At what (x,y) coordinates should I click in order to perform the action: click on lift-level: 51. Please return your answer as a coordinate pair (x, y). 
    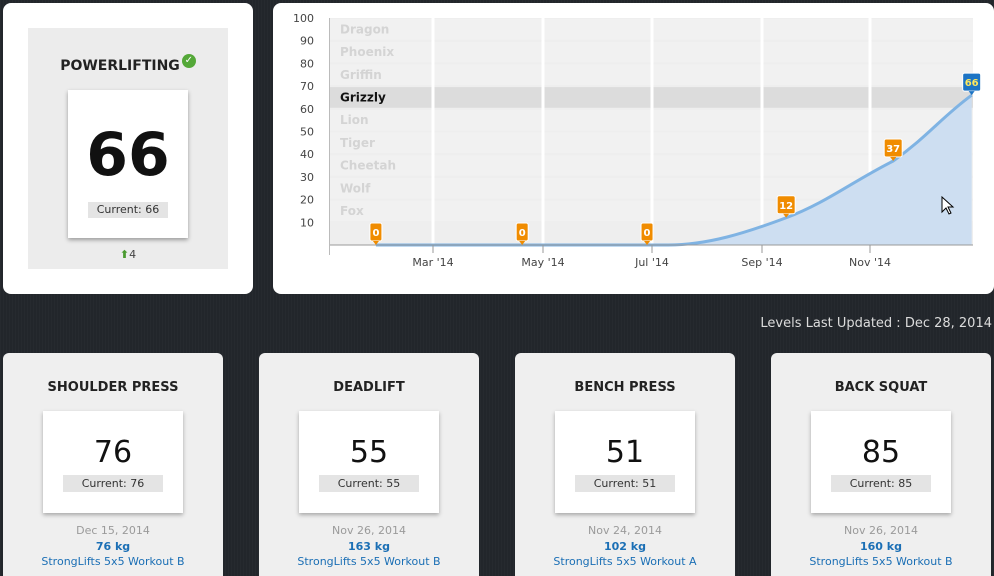
    Looking at the image, I should click on (625, 452).